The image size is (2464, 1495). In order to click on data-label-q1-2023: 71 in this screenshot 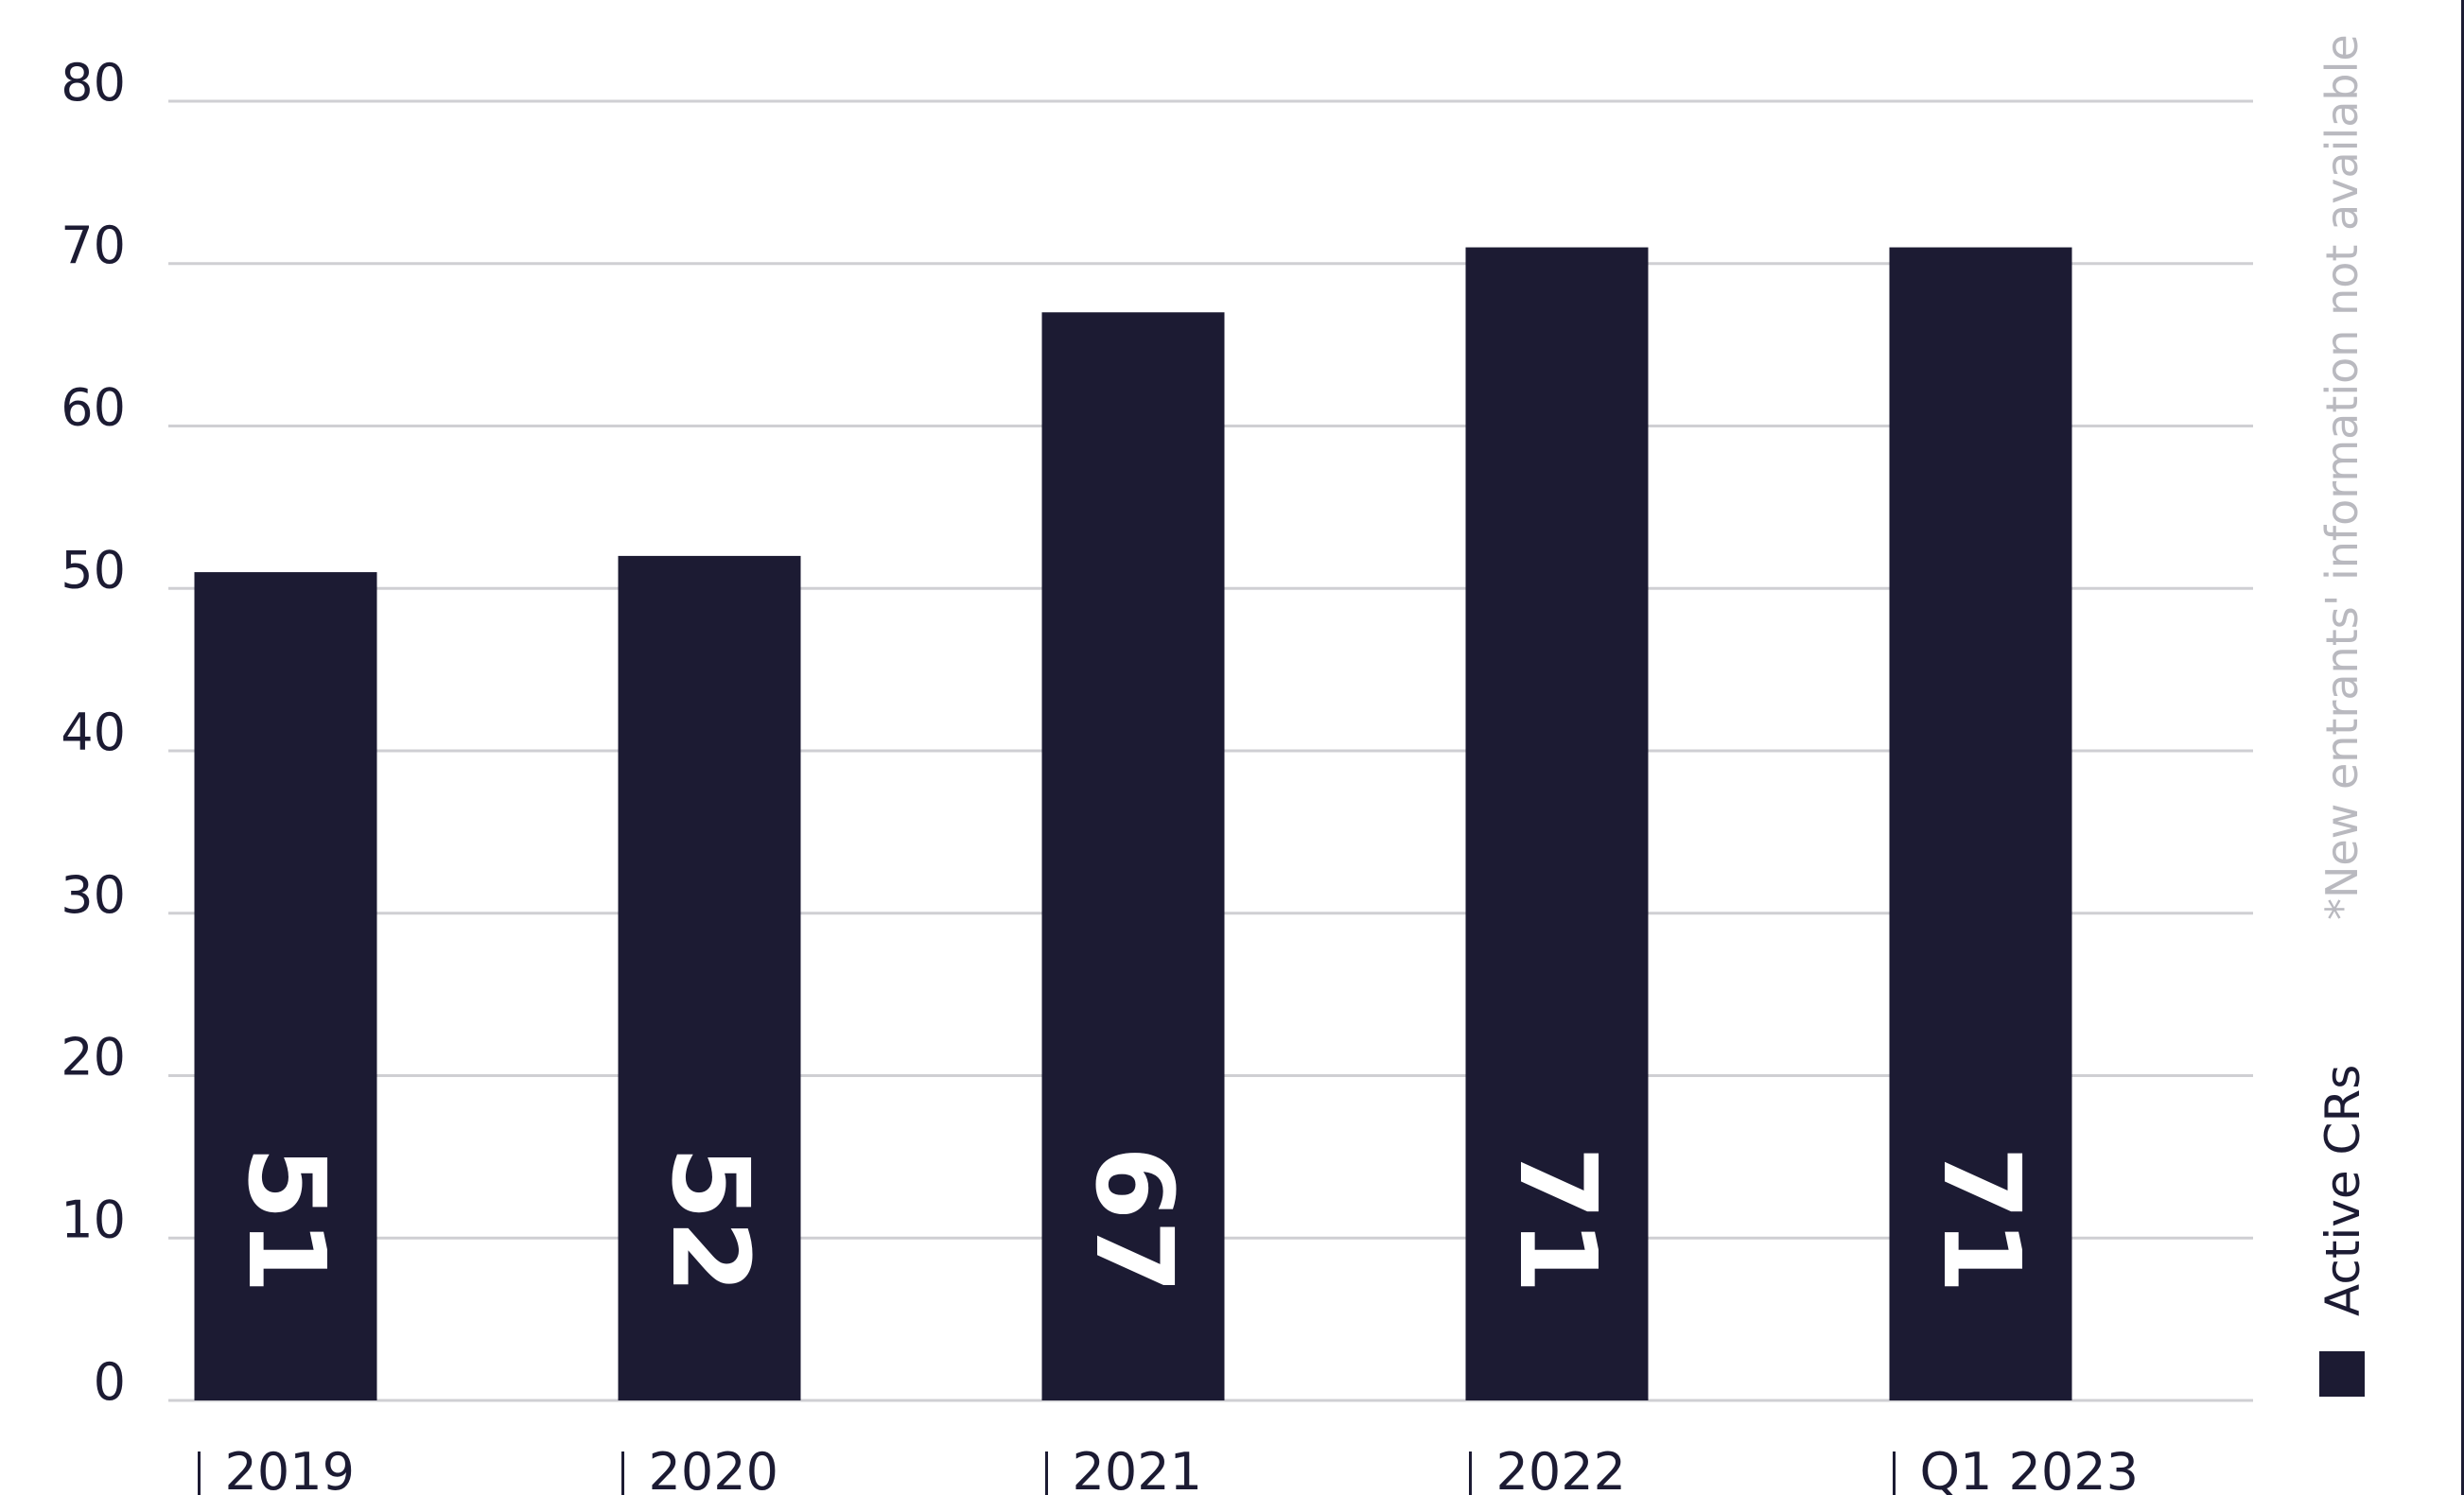, I will do `click(1980, 1220)`.